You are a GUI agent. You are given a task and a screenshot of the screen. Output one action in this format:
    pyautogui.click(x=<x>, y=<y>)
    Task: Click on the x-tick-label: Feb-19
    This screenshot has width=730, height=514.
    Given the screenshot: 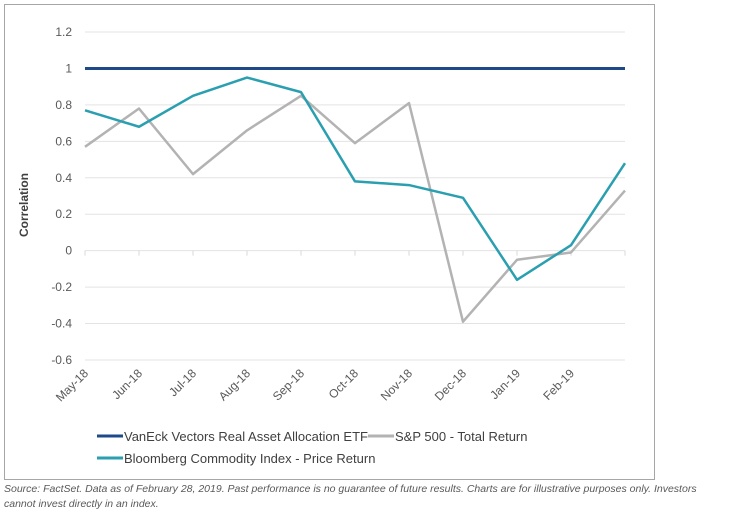 What is the action you would take?
    pyautogui.click(x=558, y=384)
    